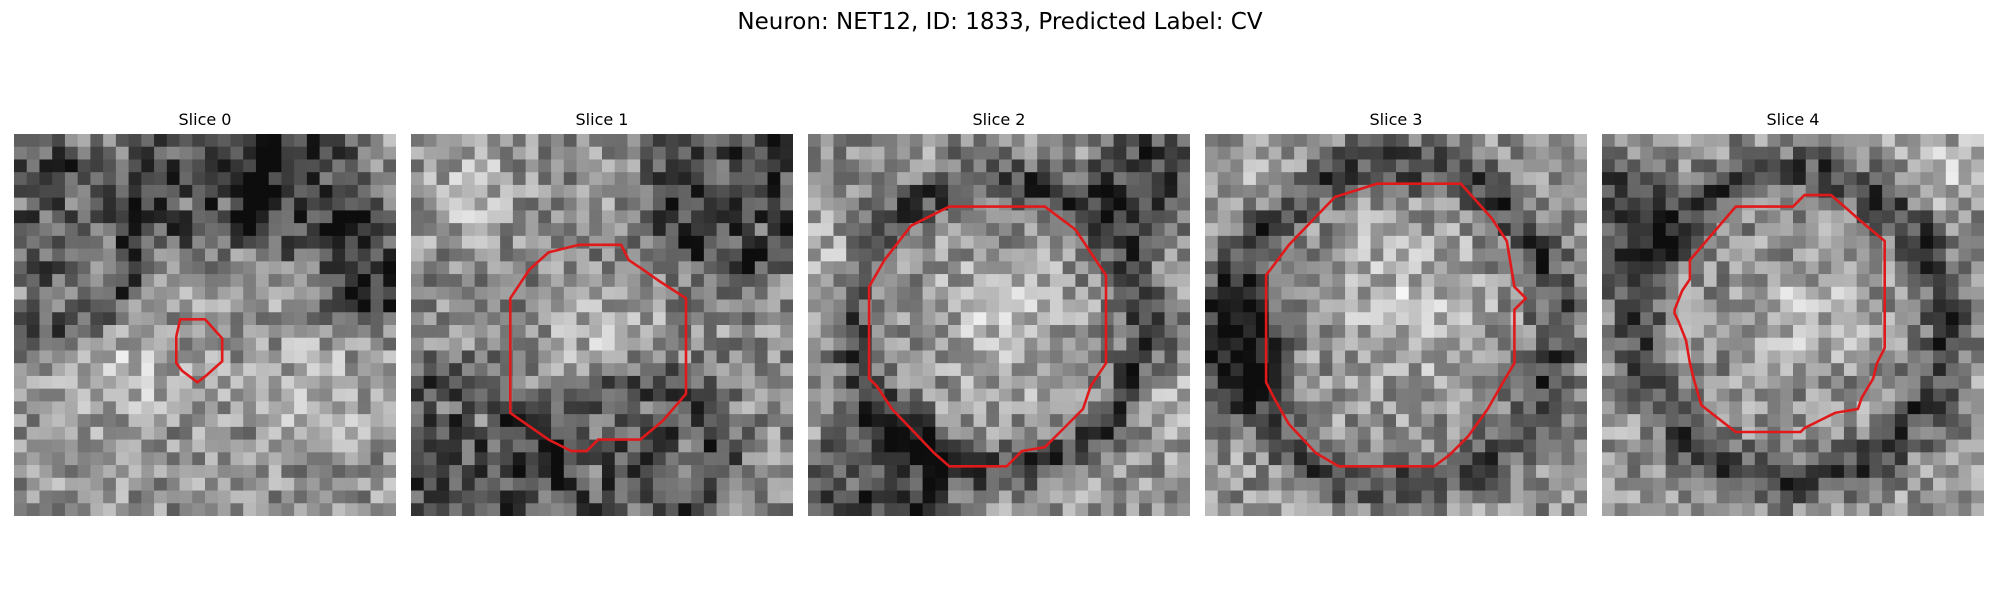 Image resolution: width=2000 pixels, height=600 pixels. What do you see at coordinates (1793, 119) in the screenshot?
I see `slice-title: Slice 4` at bounding box center [1793, 119].